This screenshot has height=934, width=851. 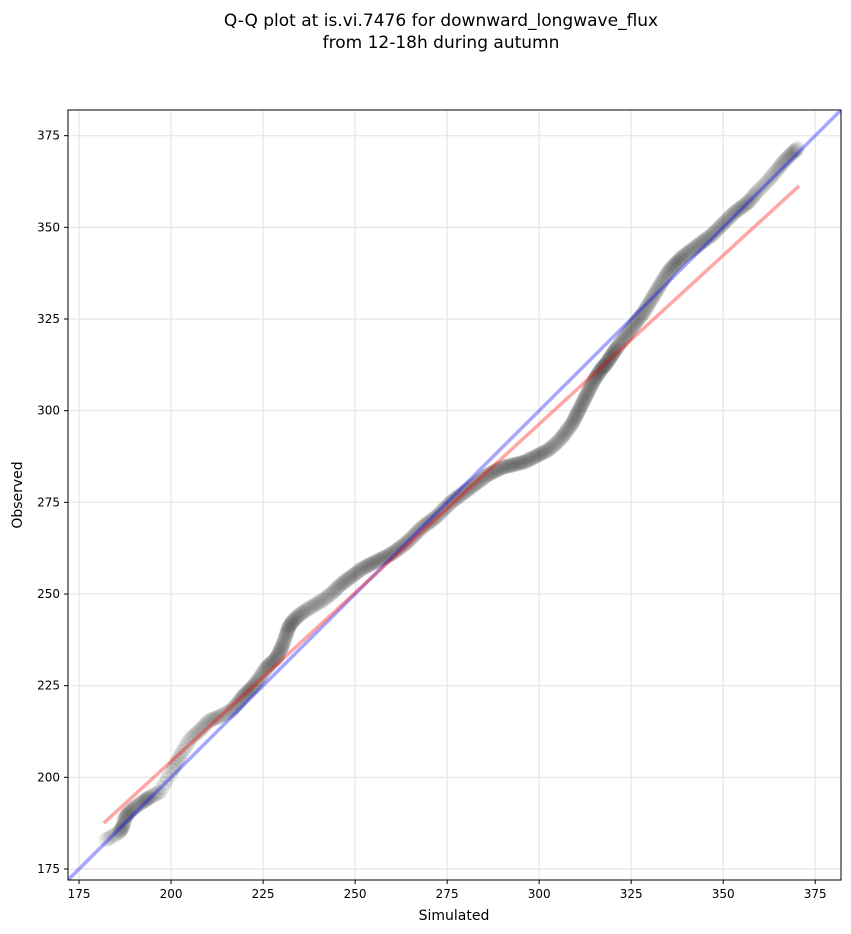 What do you see at coordinates (171, 894) in the screenshot?
I see `x-tick-label: 200` at bounding box center [171, 894].